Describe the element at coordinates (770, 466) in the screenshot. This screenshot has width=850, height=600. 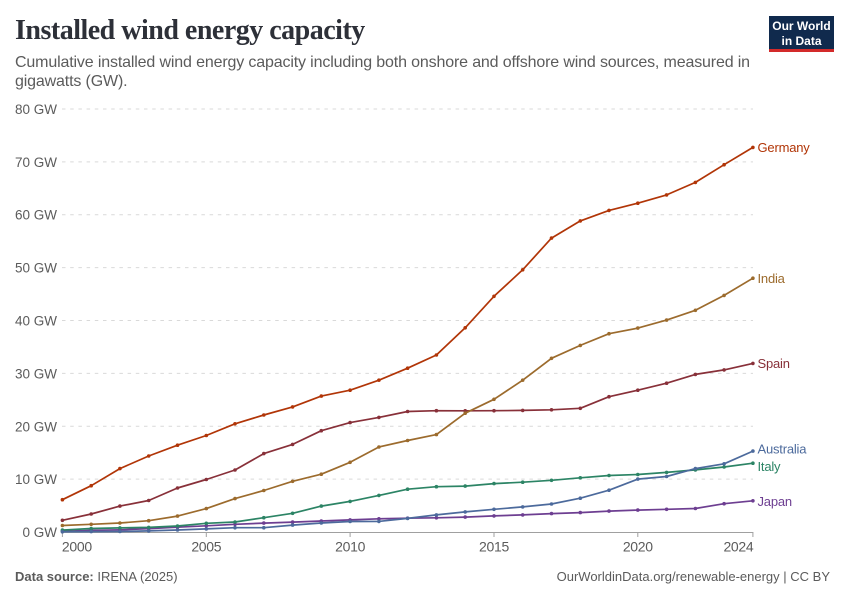
I see `svg-text: Italy` at that location.